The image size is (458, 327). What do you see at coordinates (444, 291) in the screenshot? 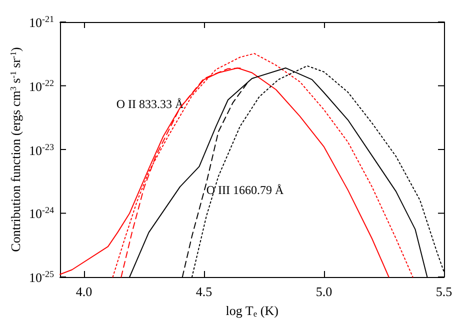
I see `x-tick-label: 5.5` at bounding box center [444, 291].